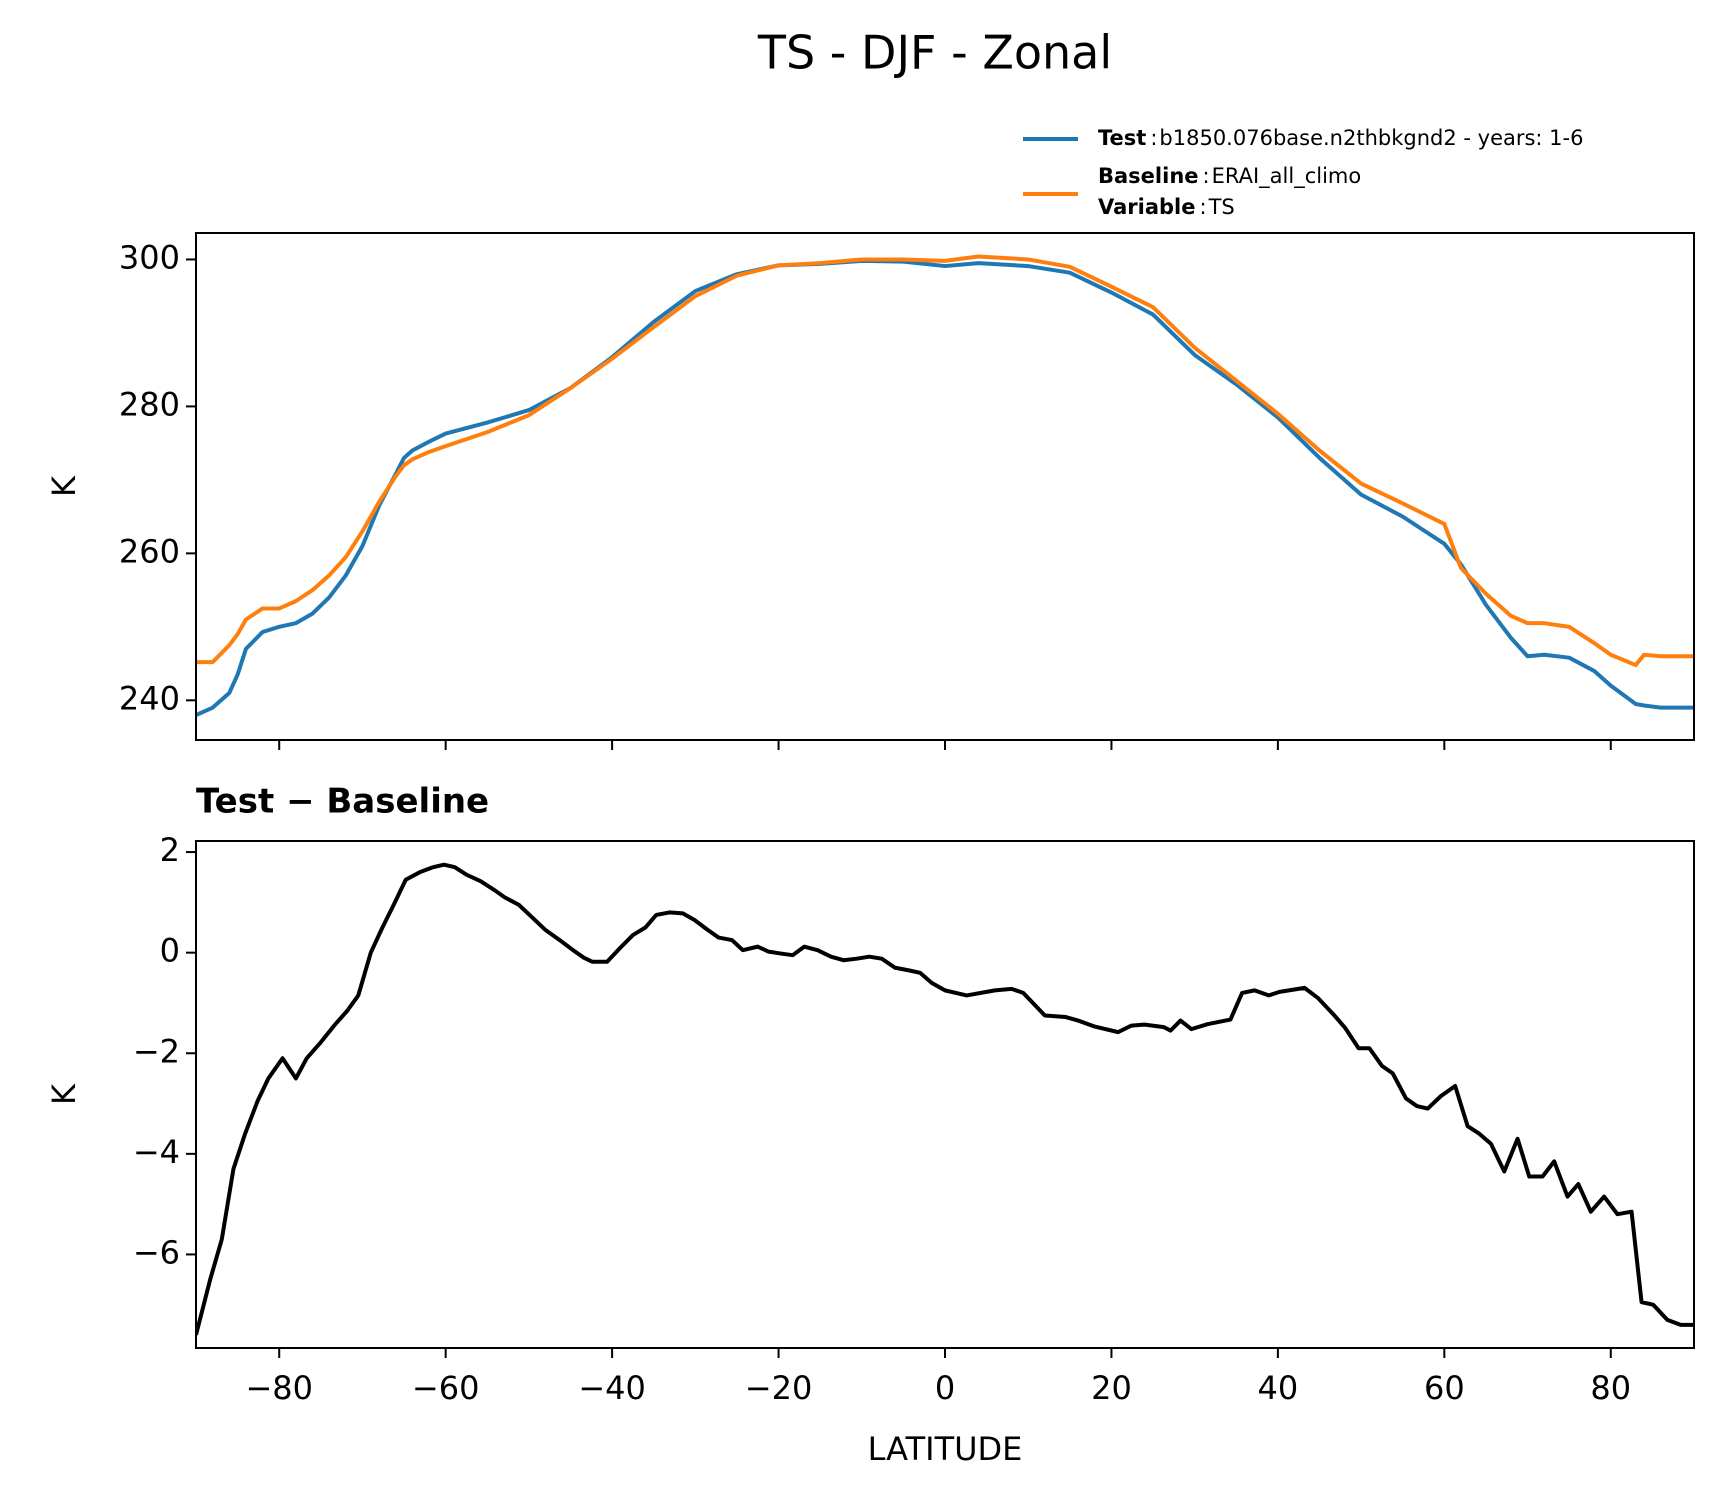 The image size is (1713, 1496). What do you see at coordinates (156, 1051) in the screenshot?
I see `y-tick-label: −2` at bounding box center [156, 1051].